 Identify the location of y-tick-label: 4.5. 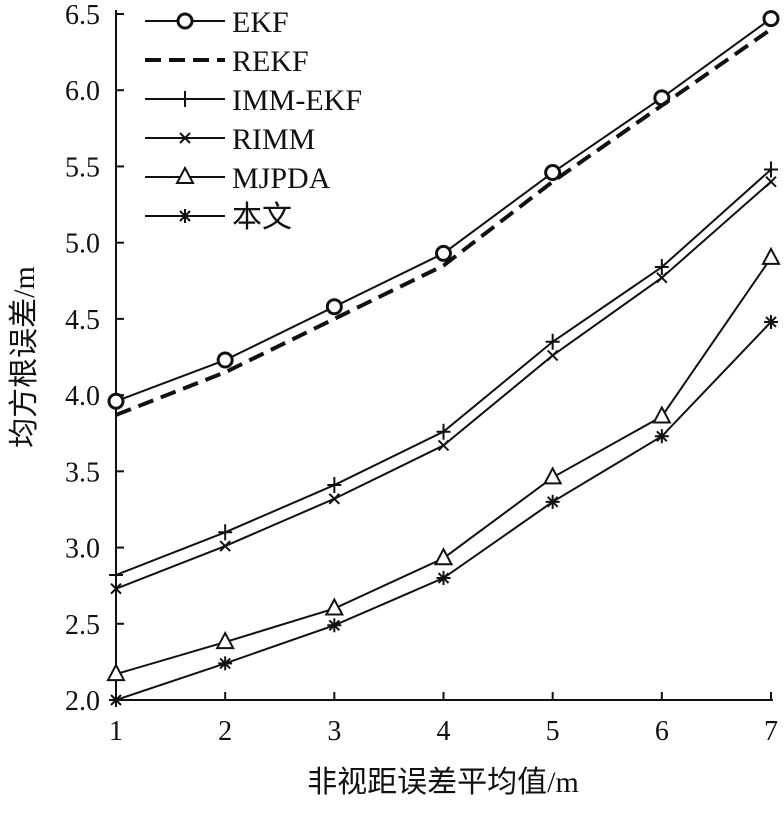
(82, 320).